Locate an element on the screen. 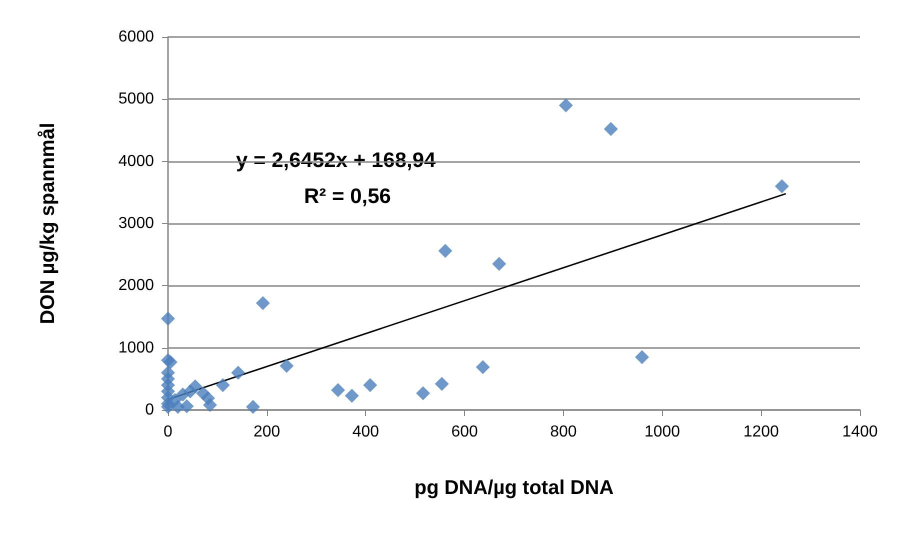 Image resolution: width=901 pixels, height=546 pixels. y-tick-label: 5000 is located at coordinates (136, 99).